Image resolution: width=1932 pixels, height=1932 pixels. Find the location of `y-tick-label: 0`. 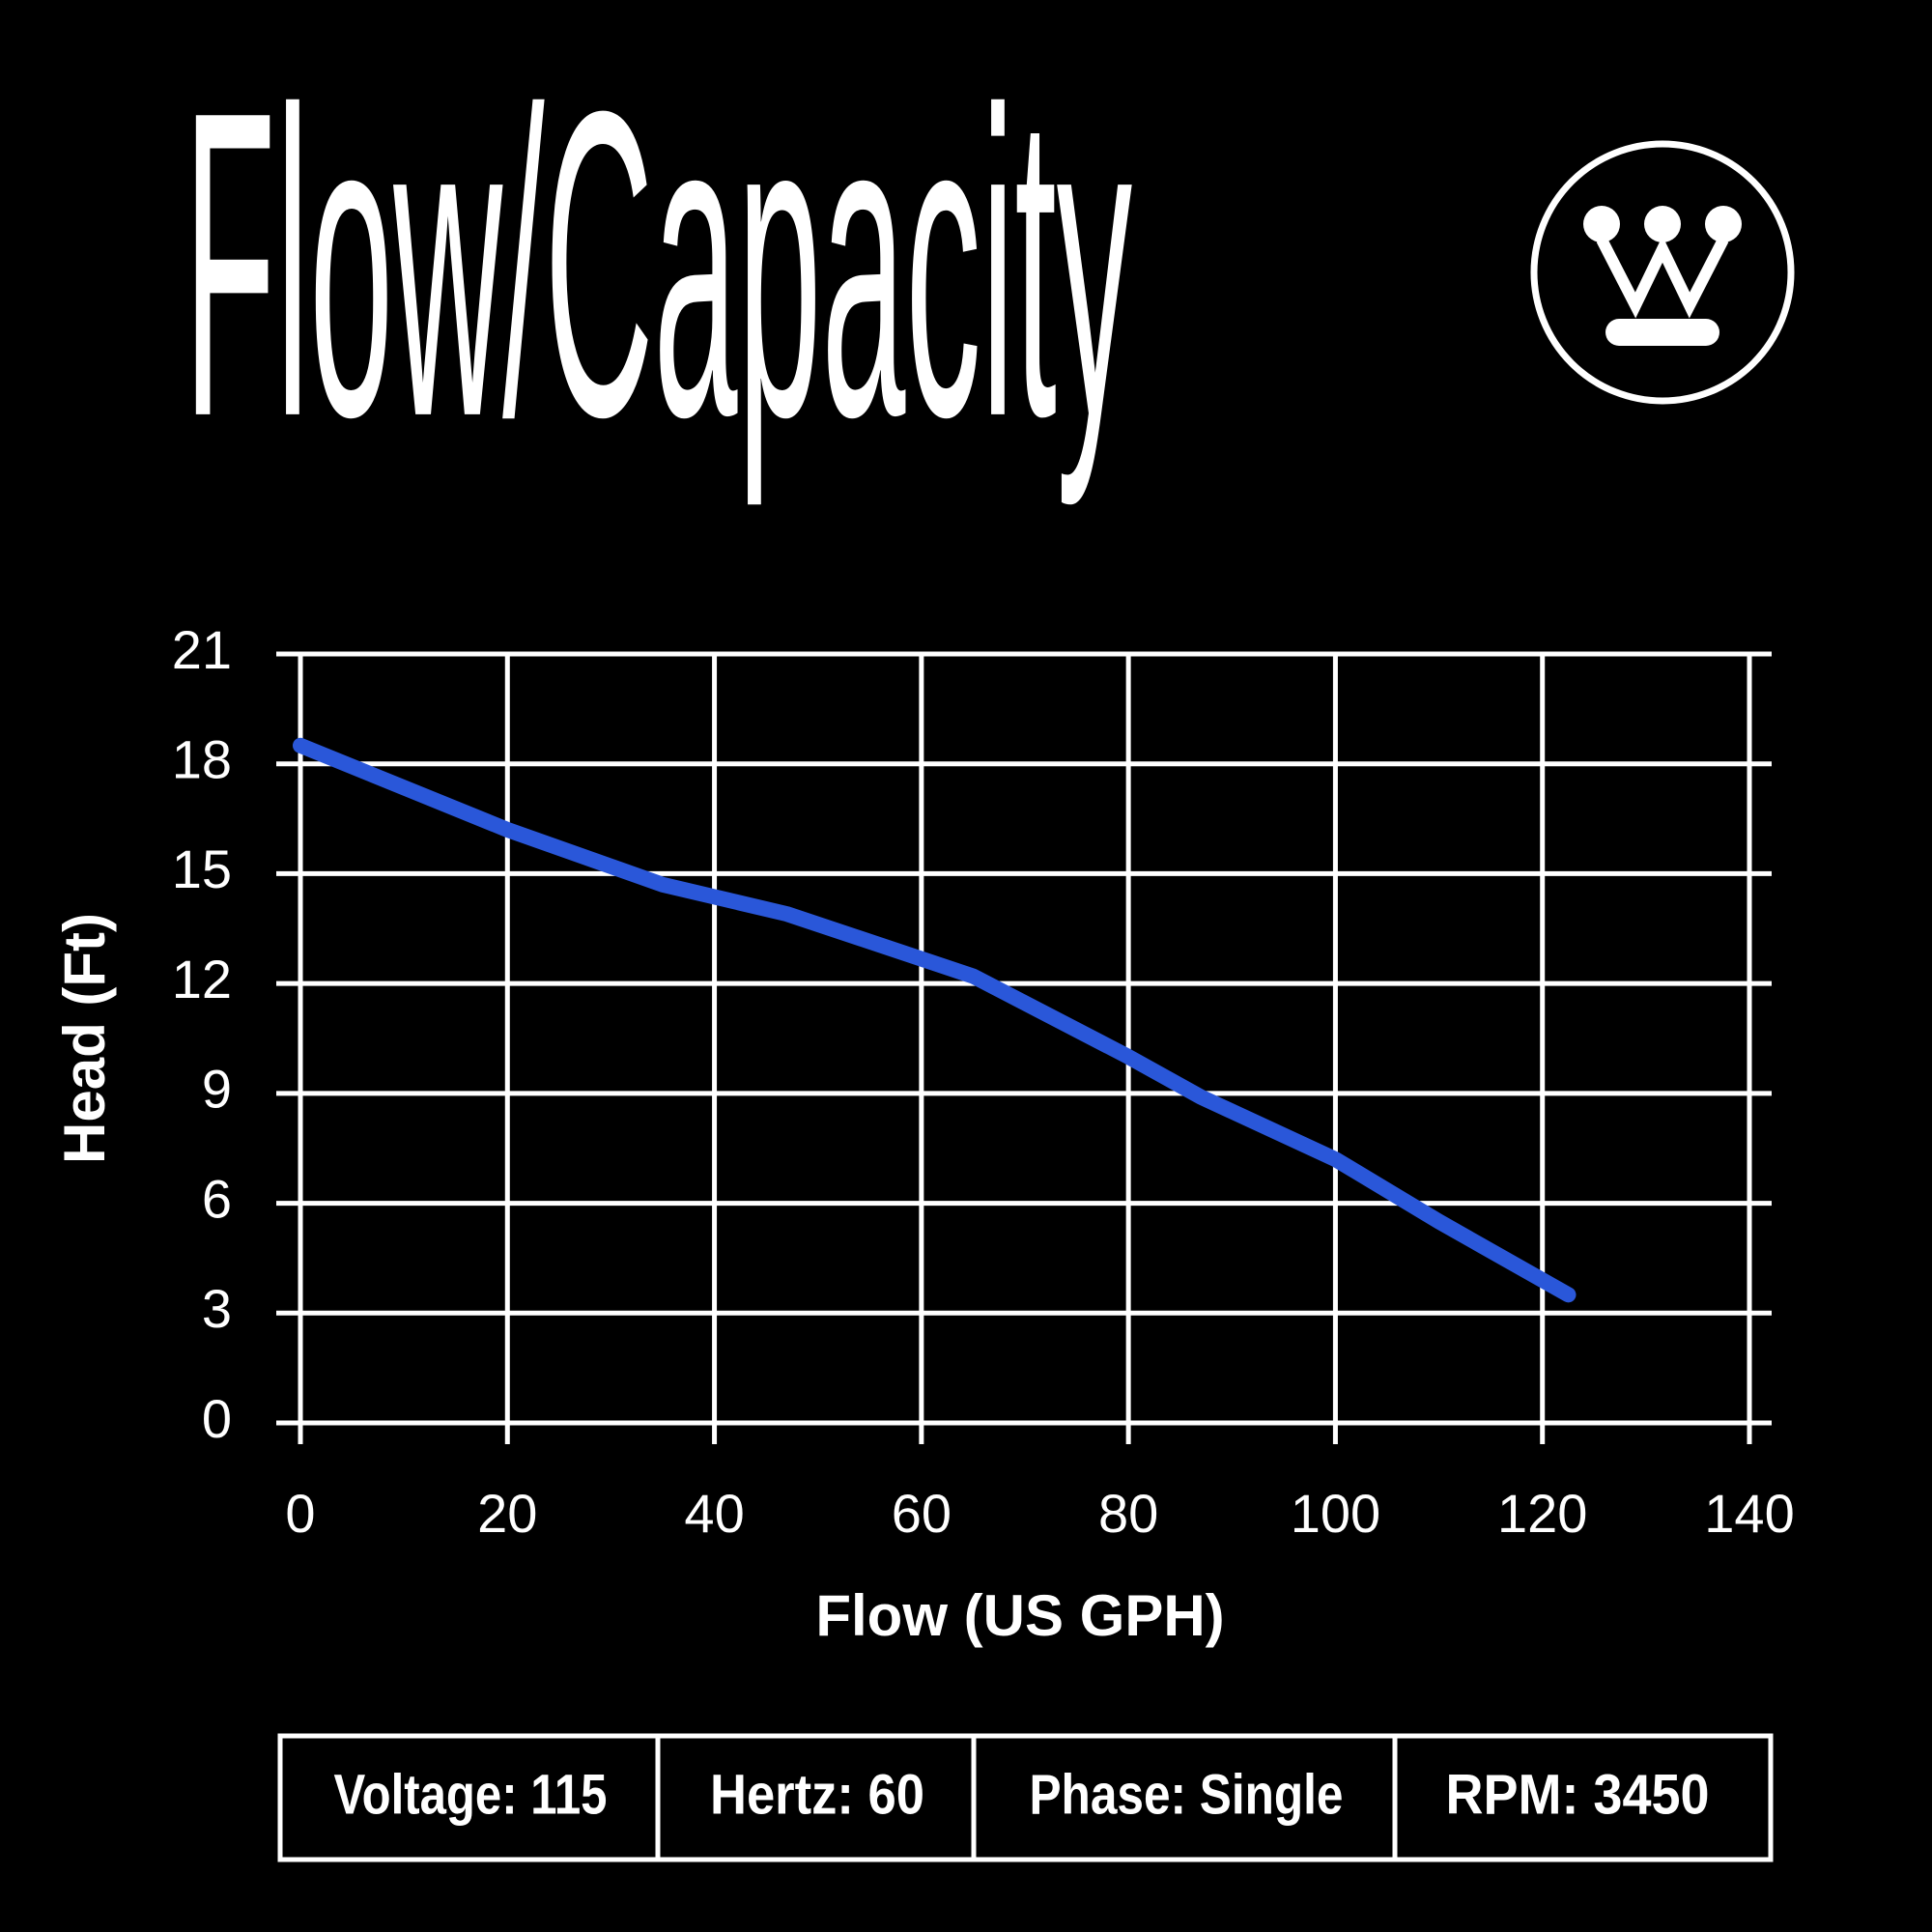

y-tick-label: 0 is located at coordinates (217, 1418).